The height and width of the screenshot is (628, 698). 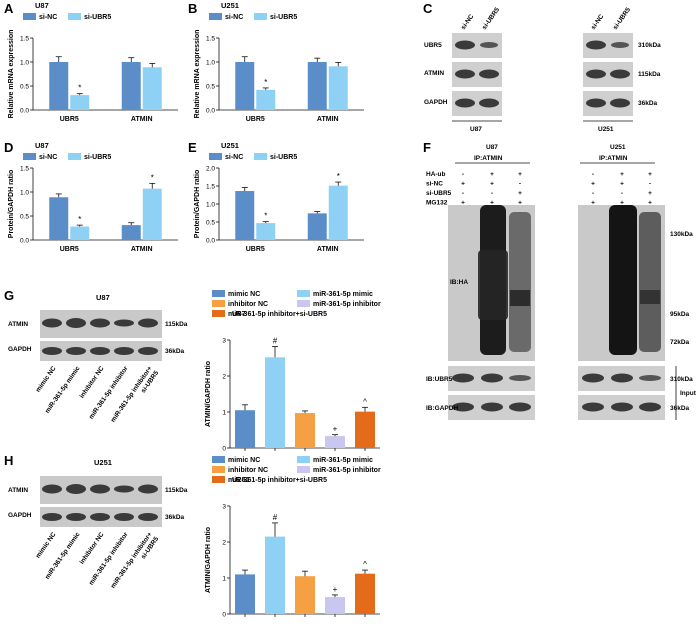 What do you see at coordinates (208, 394) in the screenshot?
I see `y-axis-label: ATMIN/GAPDH ratio` at bounding box center [208, 394].